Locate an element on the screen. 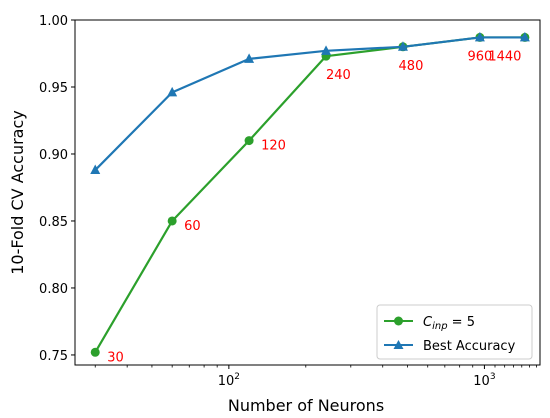  data-label-240: 240 is located at coordinates (338, 75).